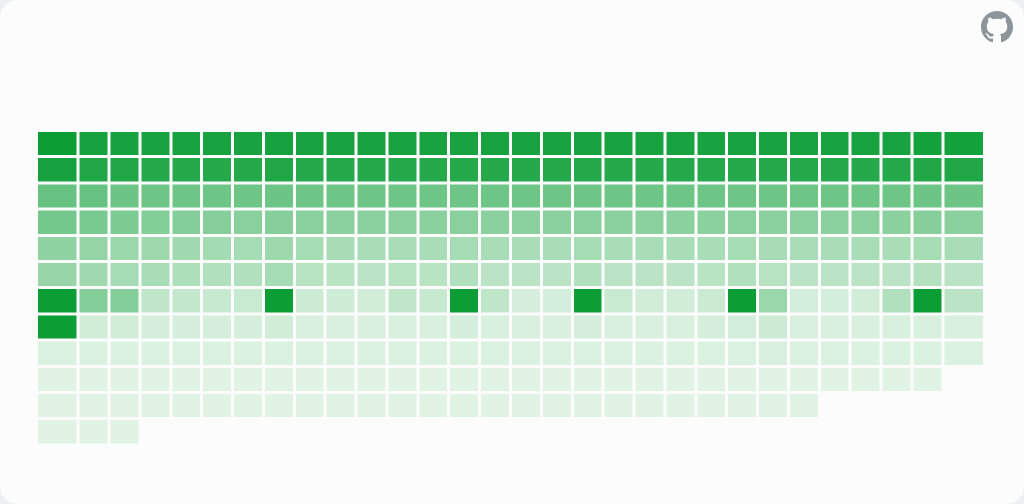  What do you see at coordinates (997, 27) in the screenshot?
I see `github-link` at bounding box center [997, 27].